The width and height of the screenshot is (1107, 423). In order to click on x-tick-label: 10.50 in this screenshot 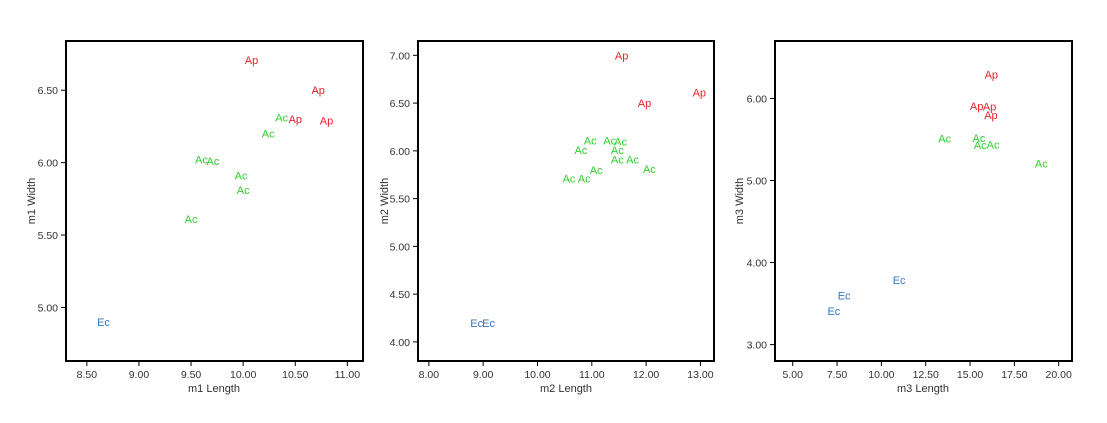, I will do `click(295, 375)`.